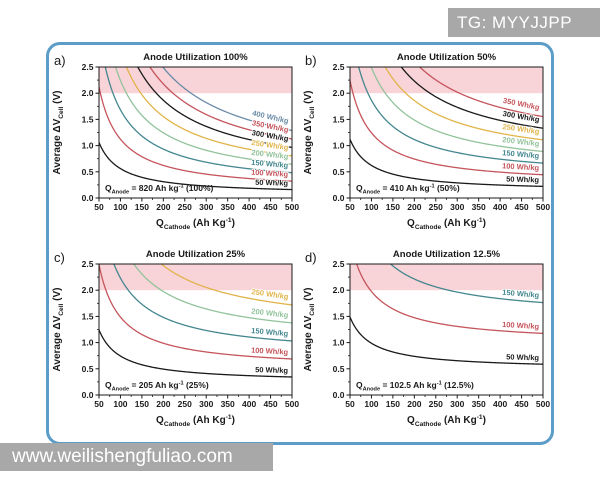  I want to click on series-curve-350-wh-kg, so click(480, 92).